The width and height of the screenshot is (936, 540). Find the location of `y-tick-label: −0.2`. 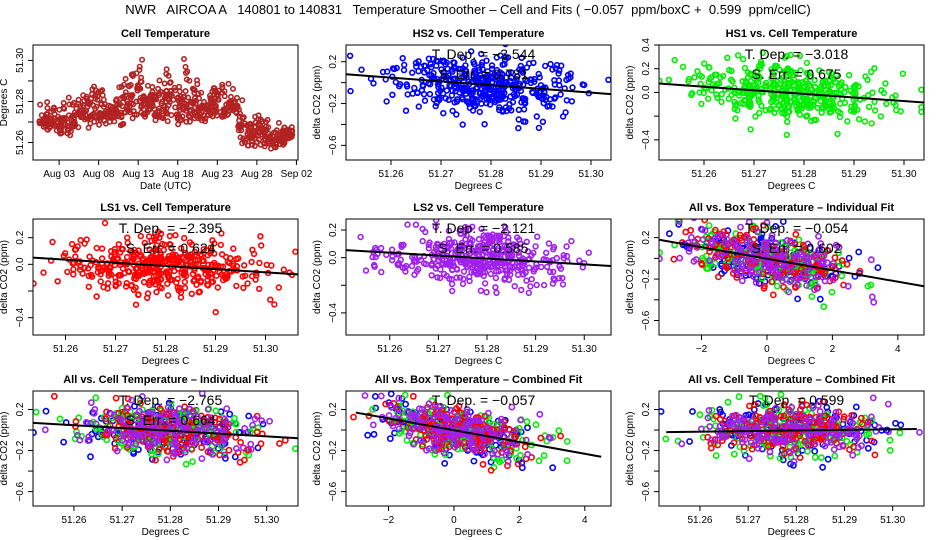

y-tick-label: −0.2 is located at coordinates (333, 103).